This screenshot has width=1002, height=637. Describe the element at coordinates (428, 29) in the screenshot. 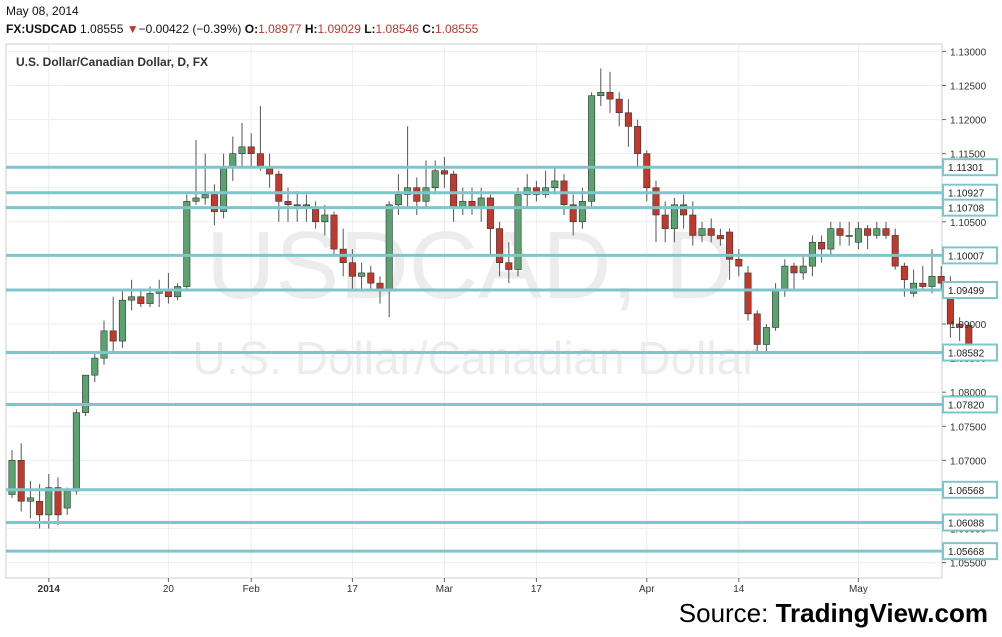

I see `close-label: C:` at that location.